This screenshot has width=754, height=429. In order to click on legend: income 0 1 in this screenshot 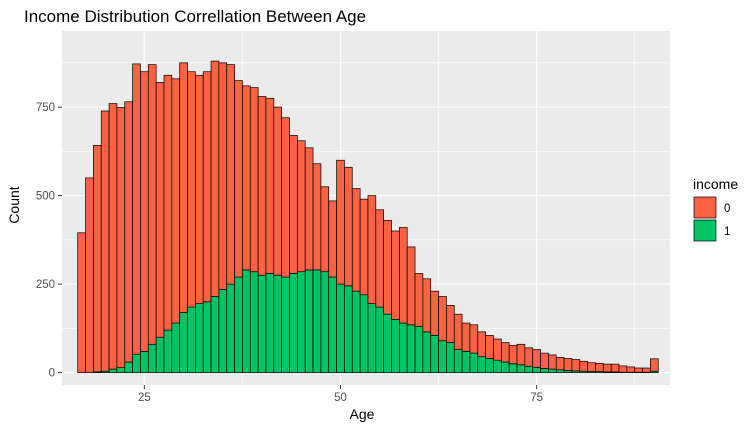, I will do `click(715, 209)`.